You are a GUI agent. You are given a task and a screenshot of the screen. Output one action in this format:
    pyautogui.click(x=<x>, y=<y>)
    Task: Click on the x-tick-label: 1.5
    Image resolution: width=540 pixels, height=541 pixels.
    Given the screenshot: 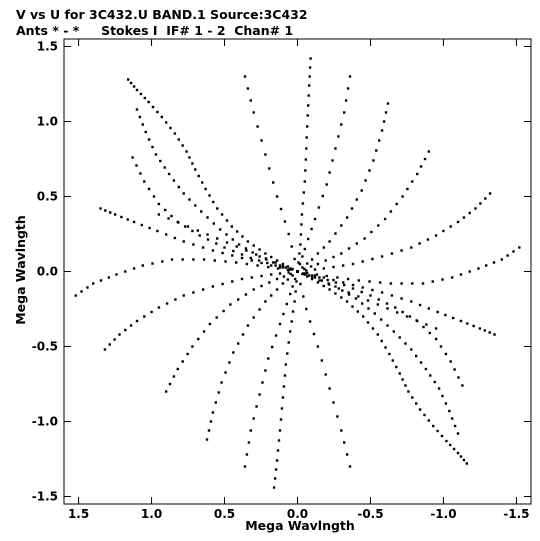 What is the action you would take?
    pyautogui.click(x=78, y=514)
    